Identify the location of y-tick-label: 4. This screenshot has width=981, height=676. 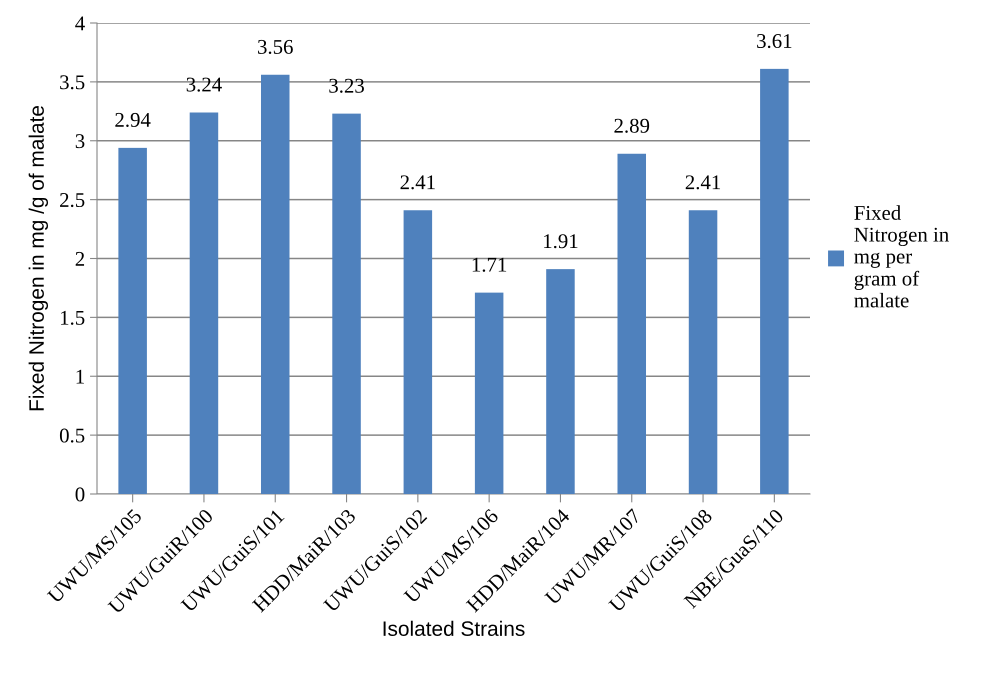
(80, 23).